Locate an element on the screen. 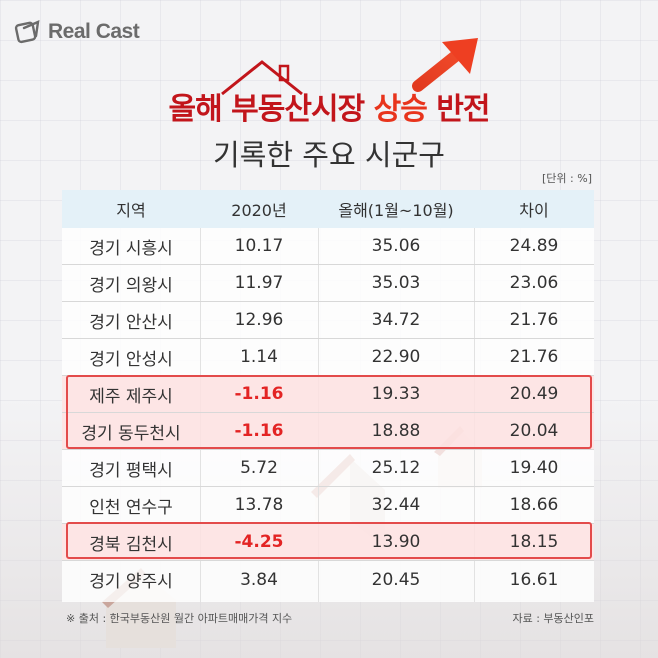 The width and height of the screenshot is (658, 658). realcast-logo-icon is located at coordinates (27, 32).